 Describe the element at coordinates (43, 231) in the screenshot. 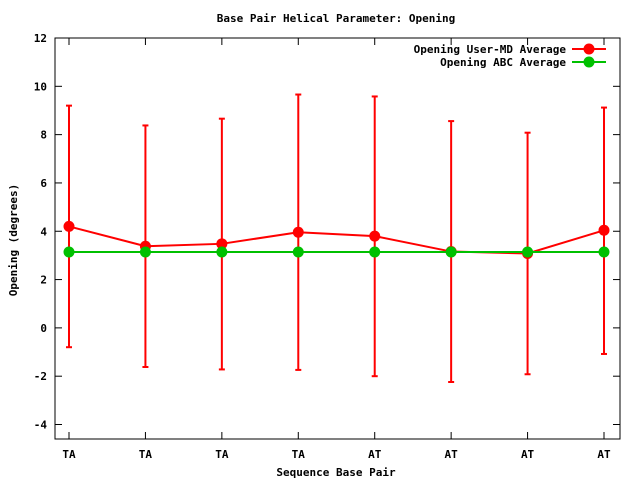

I see `y-tick-label: 4` at that location.